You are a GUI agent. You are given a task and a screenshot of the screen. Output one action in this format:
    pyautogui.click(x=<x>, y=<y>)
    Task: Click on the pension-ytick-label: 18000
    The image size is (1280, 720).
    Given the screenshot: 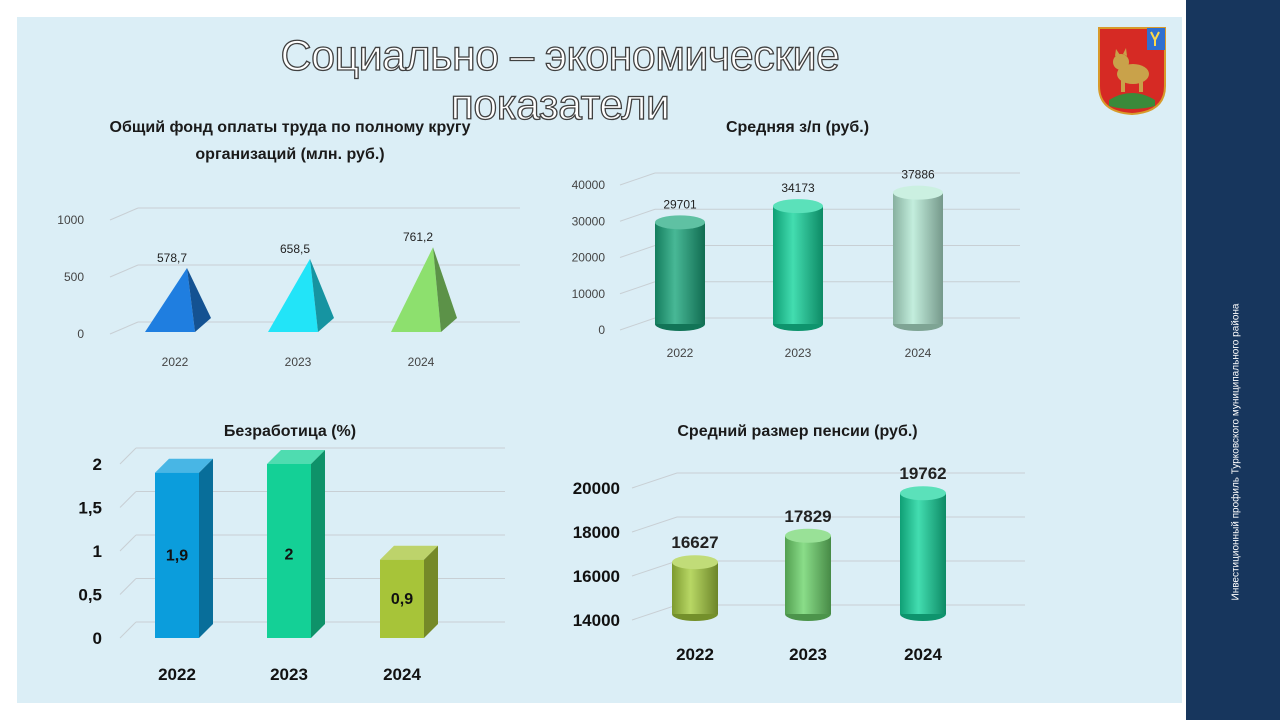 What is the action you would take?
    pyautogui.click(x=596, y=532)
    